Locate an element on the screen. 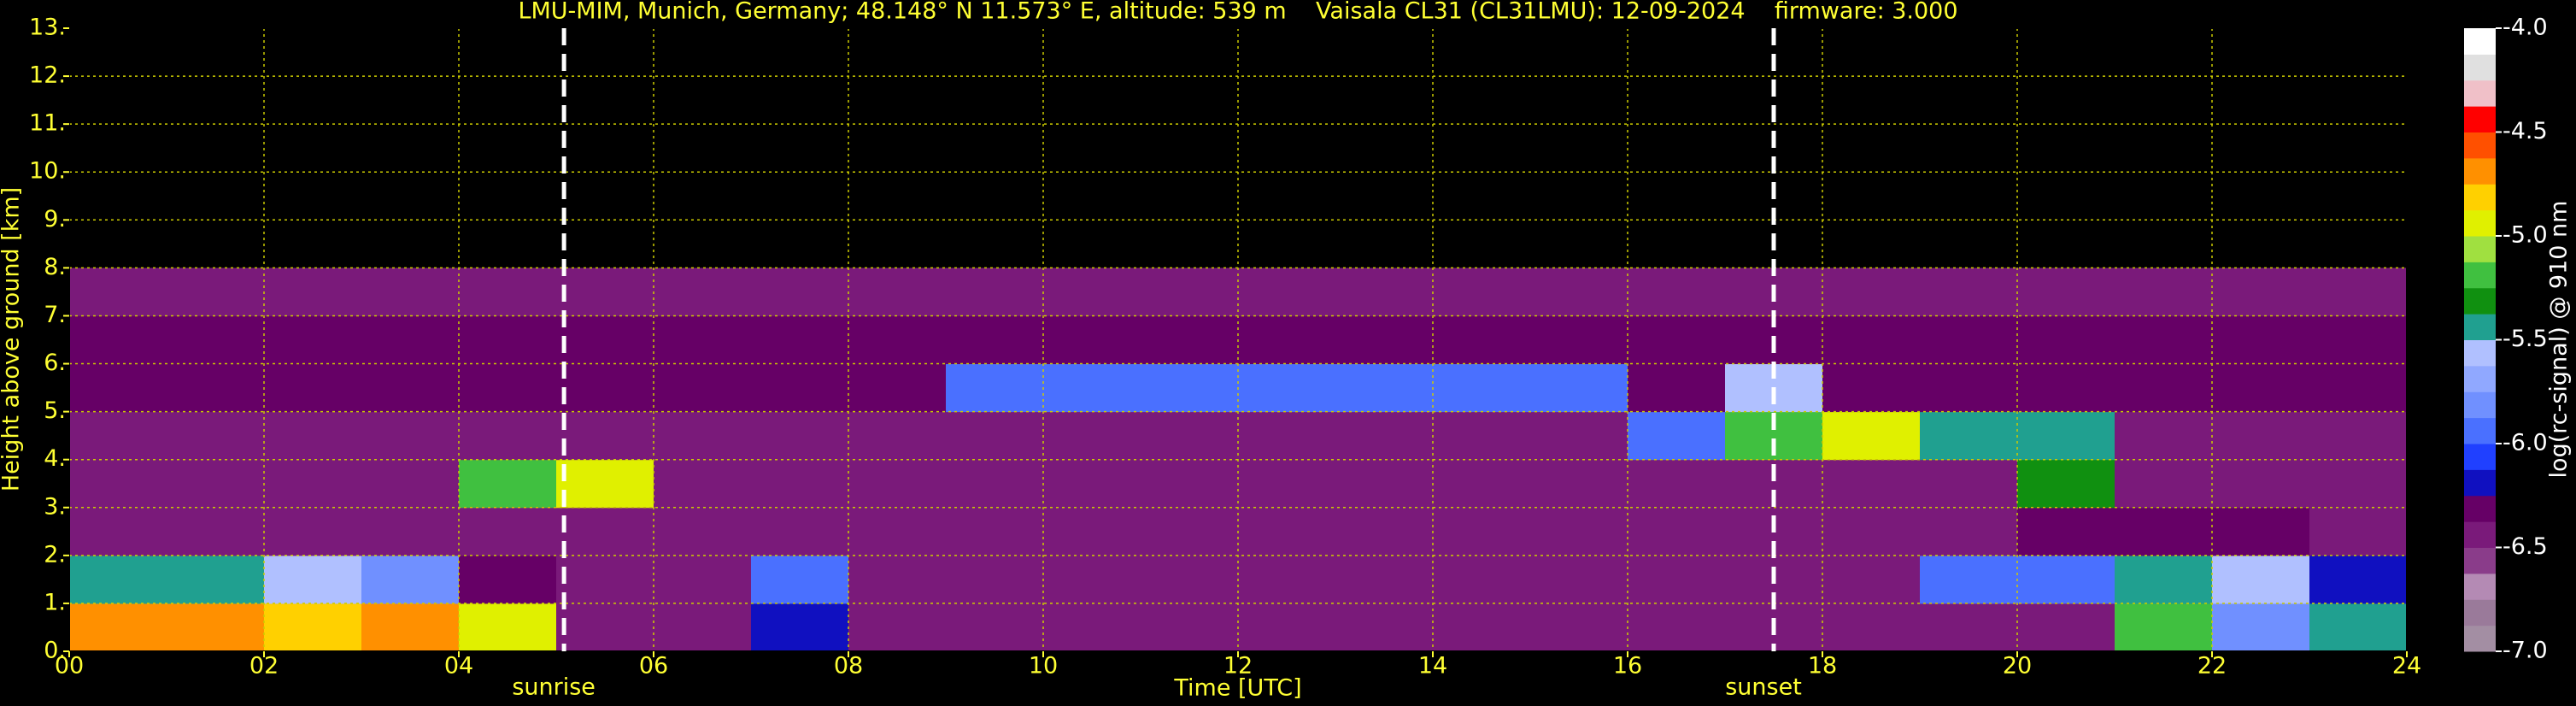 The height and width of the screenshot is (706, 2576). y-tick-label: 5. is located at coordinates (55, 410).